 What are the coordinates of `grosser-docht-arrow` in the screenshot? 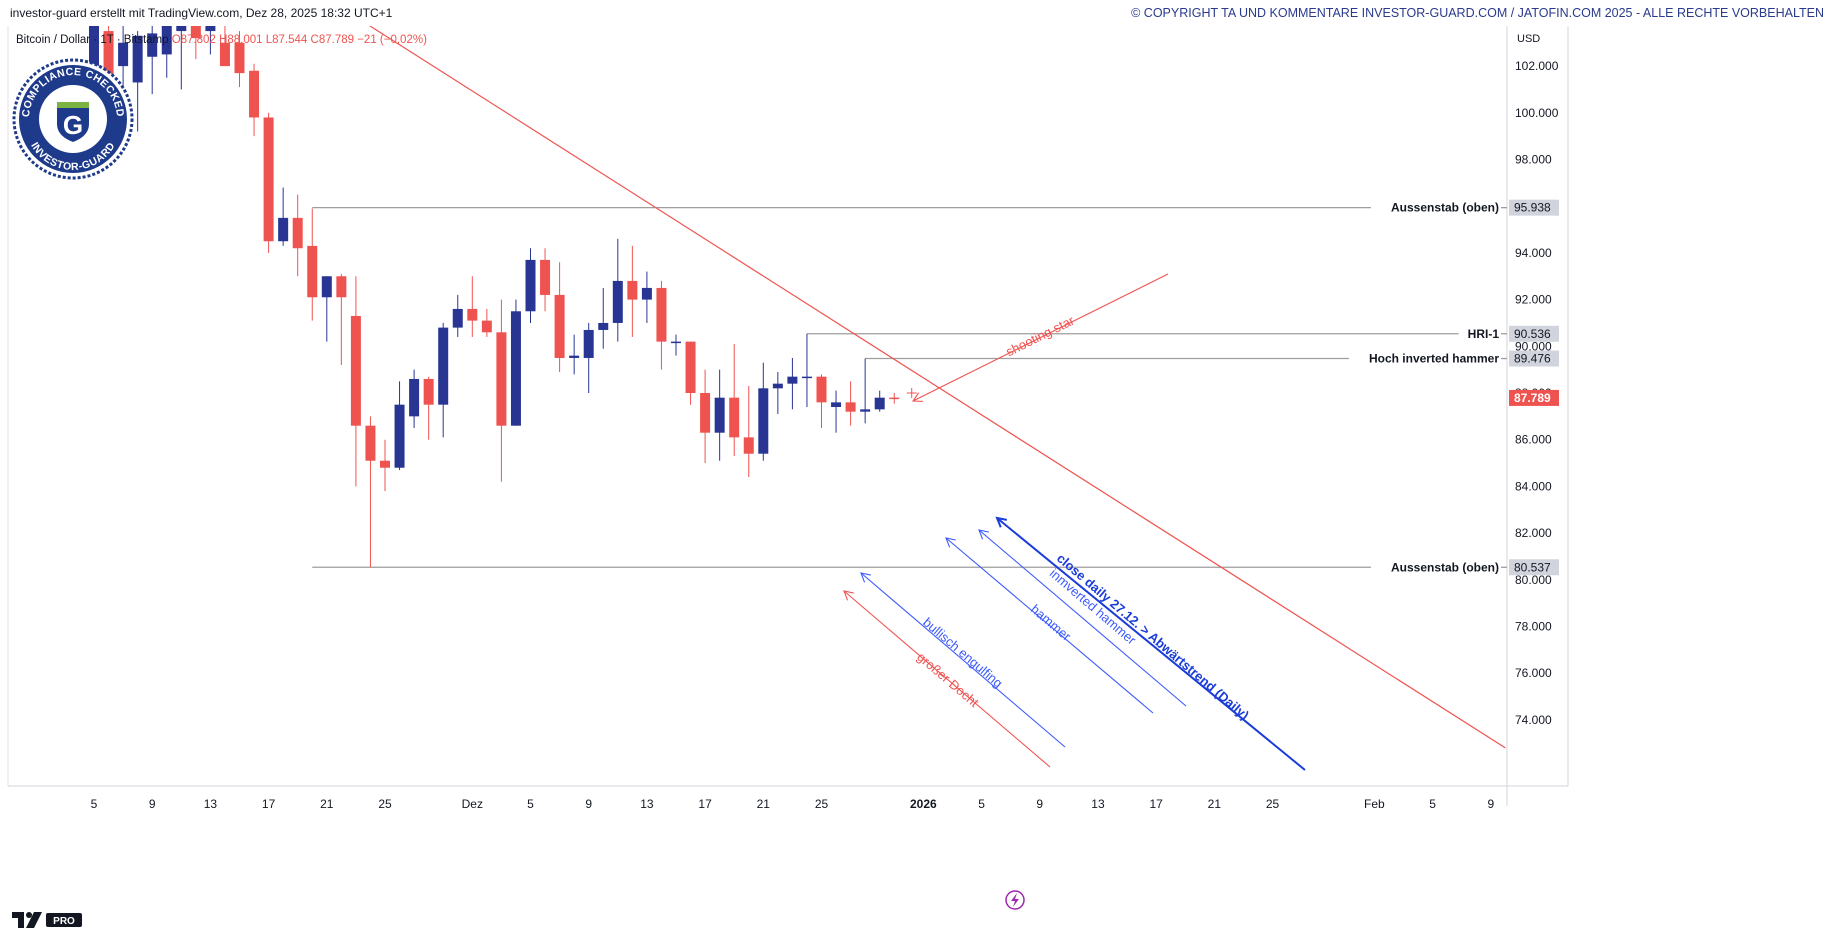 It's located at (947, 679).